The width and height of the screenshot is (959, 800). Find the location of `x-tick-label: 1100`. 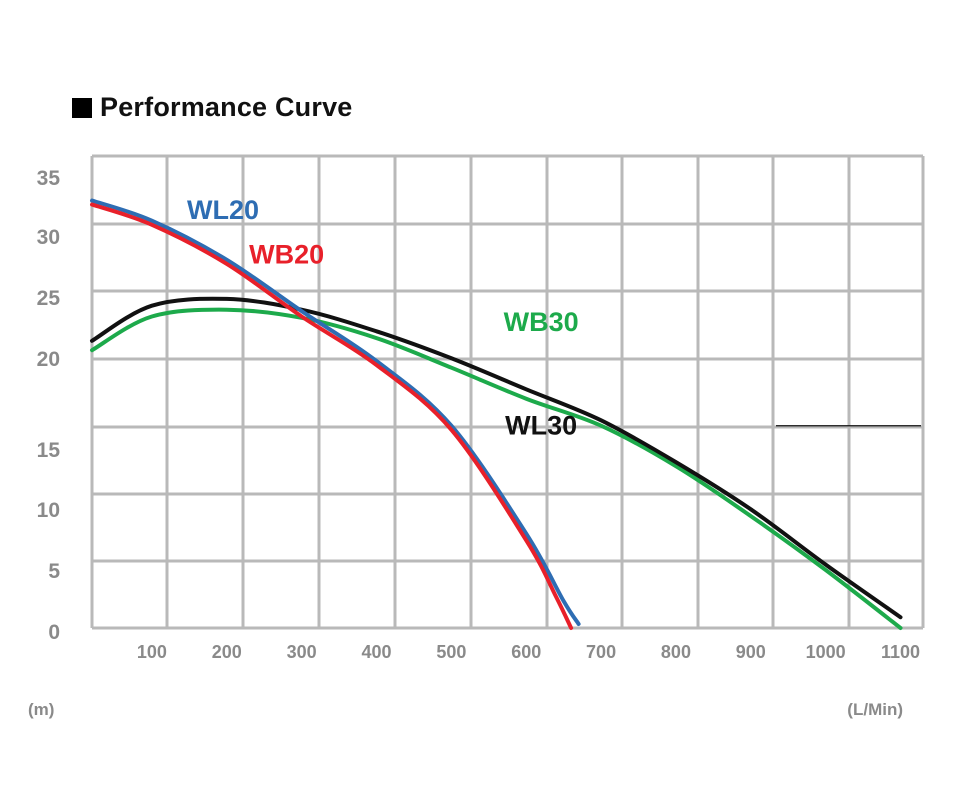

x-tick-label: 1100 is located at coordinates (900, 652).